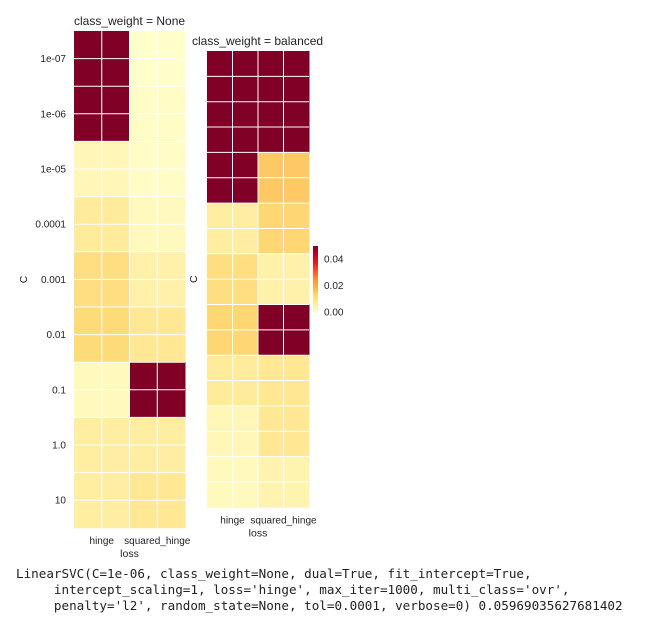  I want to click on y-tick-label: 1e-06, so click(53, 114).